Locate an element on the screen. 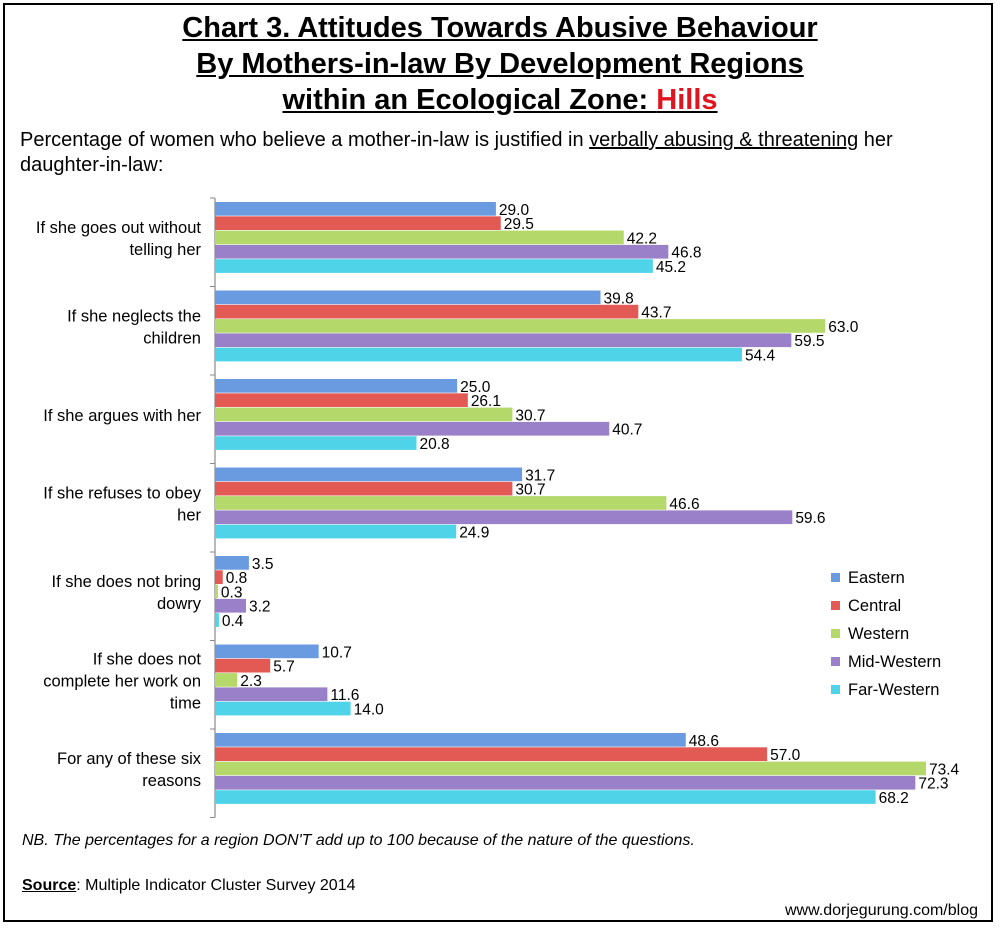 Image resolution: width=1000 pixels, height=929 pixels. title-line-3-prefix: within an Ecological Zone: is located at coordinates (469, 100).